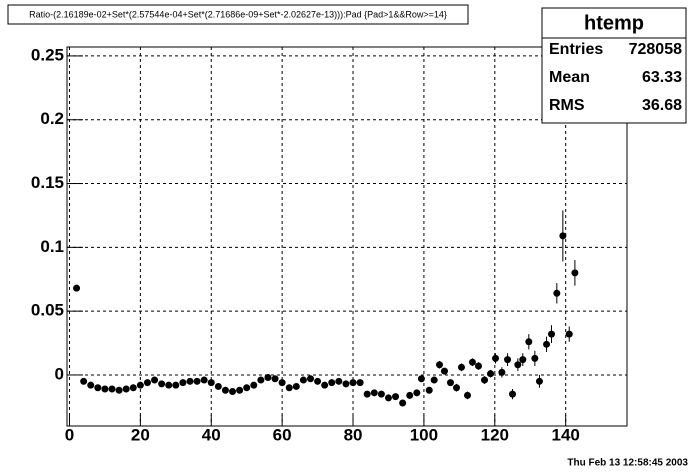  I want to click on stats-frame, so click(614, 65).